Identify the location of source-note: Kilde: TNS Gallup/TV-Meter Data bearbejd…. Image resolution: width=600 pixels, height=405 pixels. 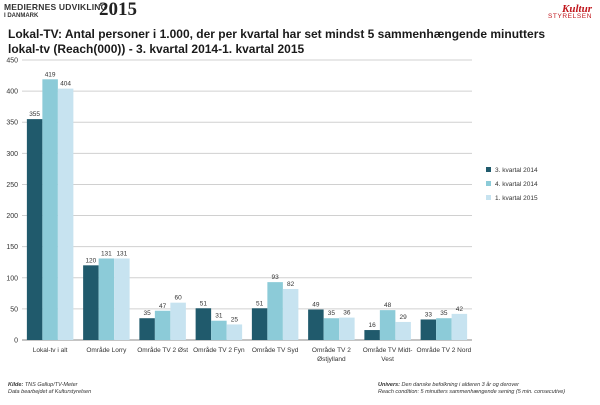
(49, 389).